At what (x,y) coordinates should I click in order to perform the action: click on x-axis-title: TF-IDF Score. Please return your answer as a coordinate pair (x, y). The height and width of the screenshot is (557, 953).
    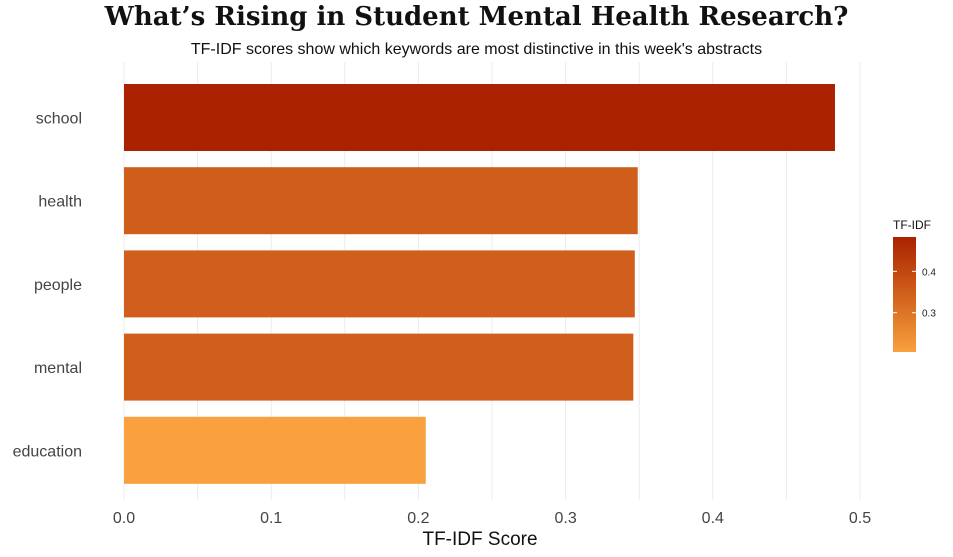
    Looking at the image, I should click on (479, 539).